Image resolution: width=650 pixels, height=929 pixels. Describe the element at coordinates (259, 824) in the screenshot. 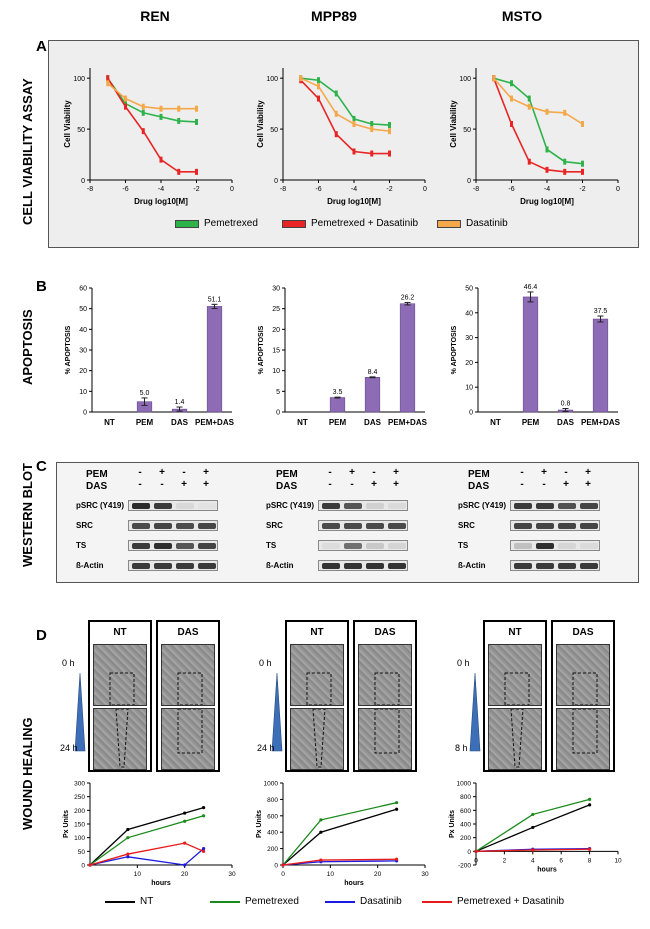

I see `y-axis-label: Px Units` at that location.